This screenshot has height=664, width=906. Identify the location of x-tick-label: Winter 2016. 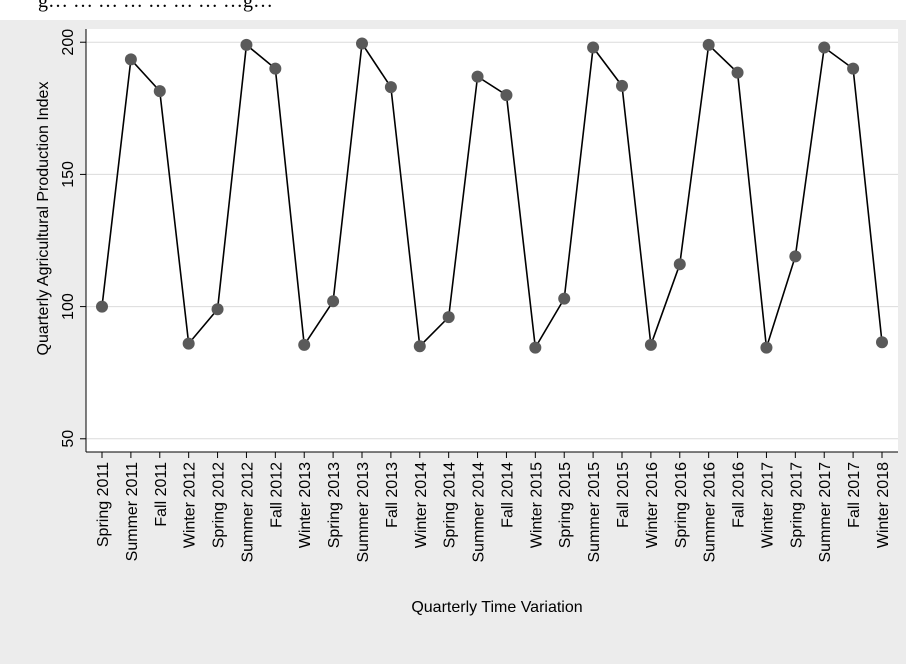
(652, 505).